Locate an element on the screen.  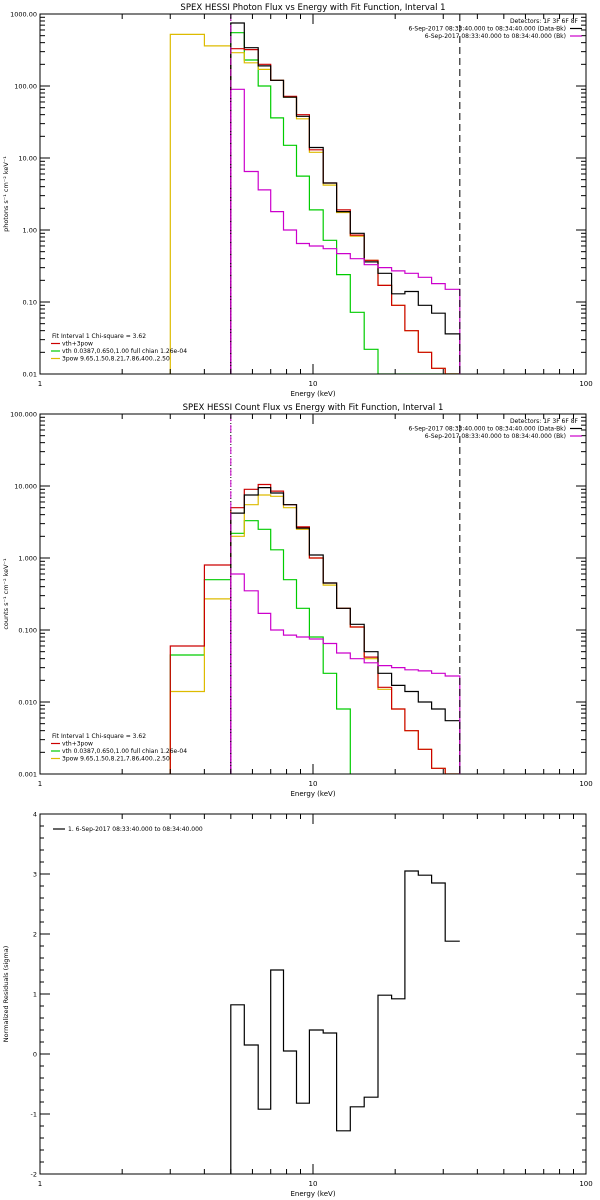
y-tick-label: 100.00 is located at coordinates (25, 87).